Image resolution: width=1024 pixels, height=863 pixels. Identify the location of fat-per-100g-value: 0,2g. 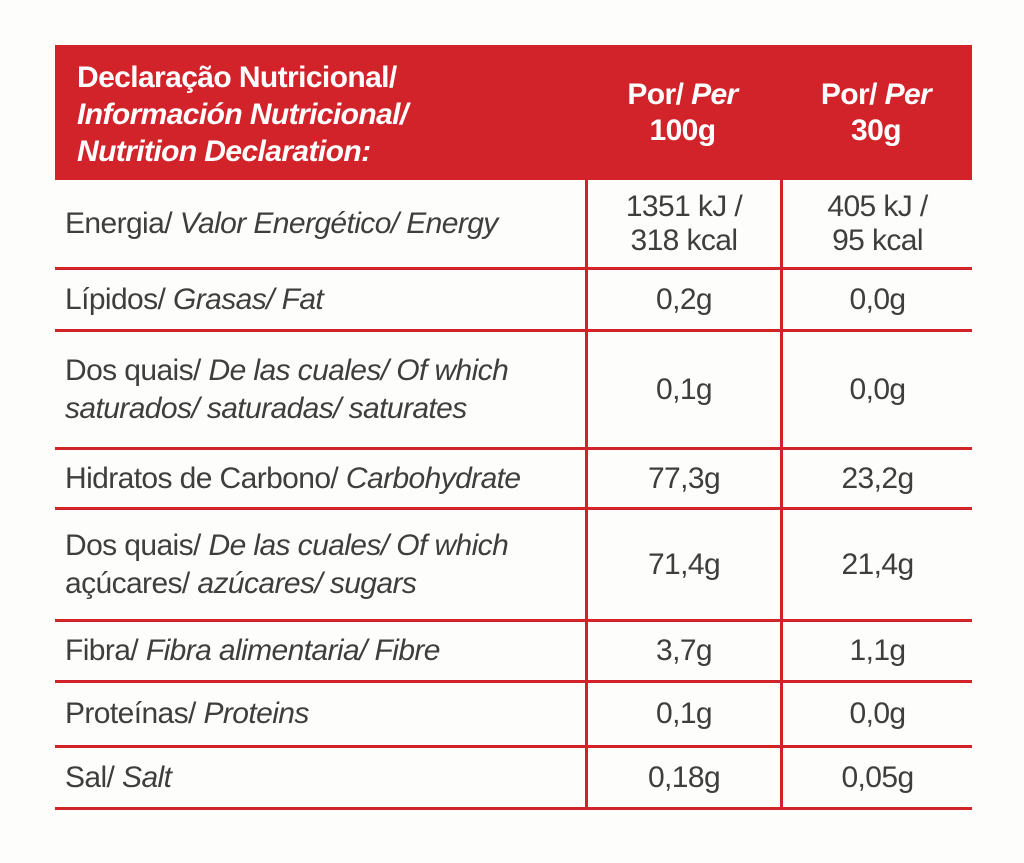
(682, 299).